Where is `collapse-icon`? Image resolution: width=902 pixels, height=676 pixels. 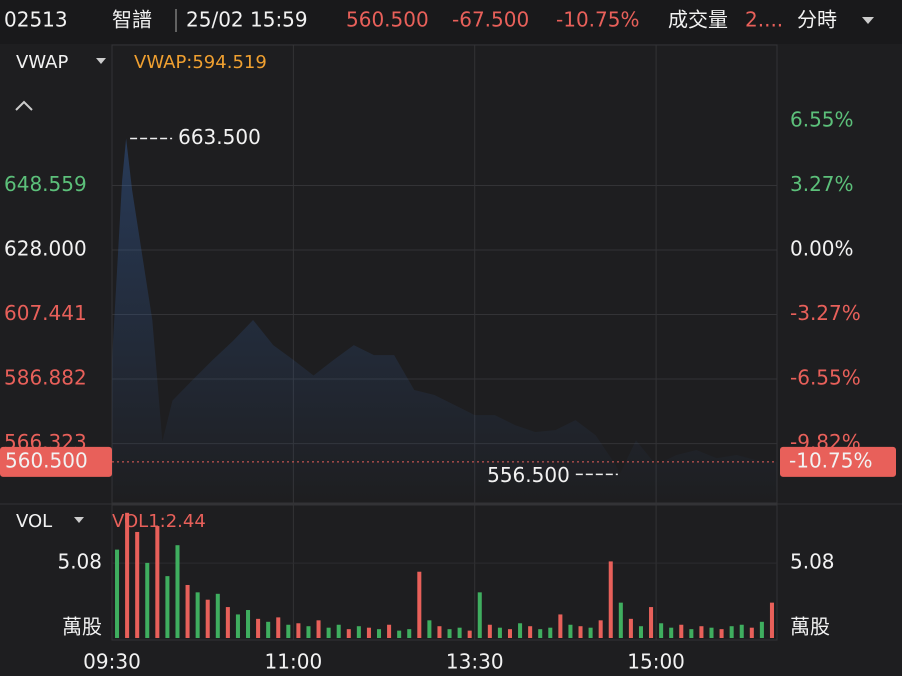
collapse-icon is located at coordinates (24, 105).